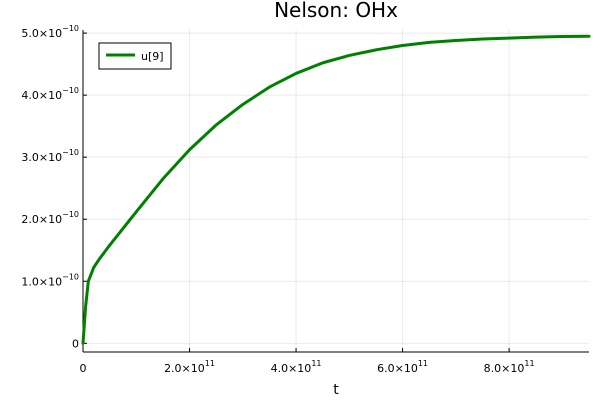  Describe the element at coordinates (50, 94) in the screenshot. I see `y-tick-label: 4.0×10⁻¹⁰` at that location.